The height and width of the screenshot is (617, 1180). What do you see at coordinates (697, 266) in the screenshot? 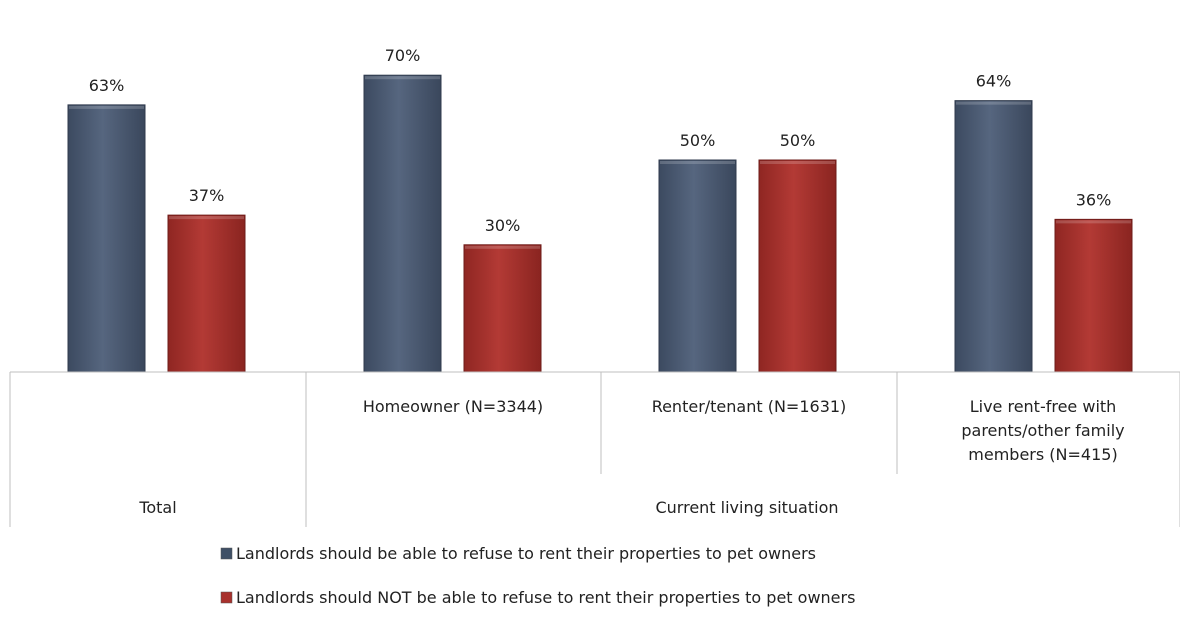
I see `bar-series1-cat3` at bounding box center [697, 266].